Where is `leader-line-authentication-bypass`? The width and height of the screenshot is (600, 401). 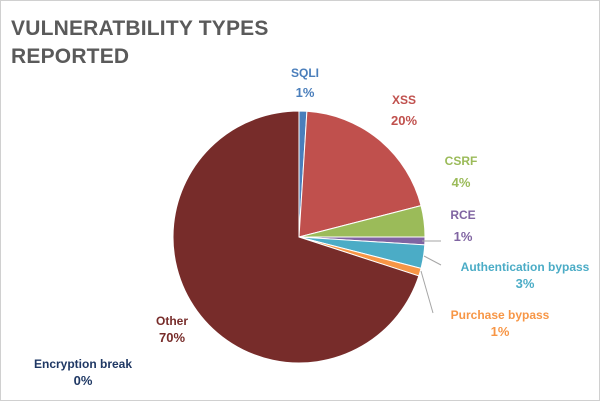
leader-line-authentication-bypass is located at coordinates (432, 260).